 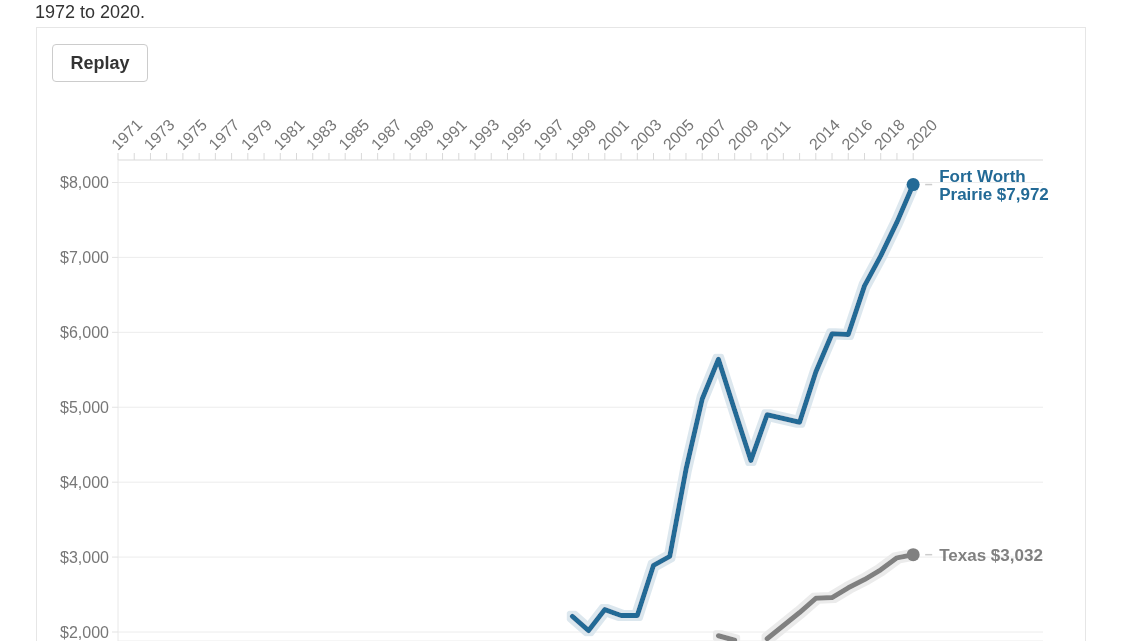 What do you see at coordinates (85, 183) in the screenshot?
I see `y-tick-label: $8,000` at bounding box center [85, 183].